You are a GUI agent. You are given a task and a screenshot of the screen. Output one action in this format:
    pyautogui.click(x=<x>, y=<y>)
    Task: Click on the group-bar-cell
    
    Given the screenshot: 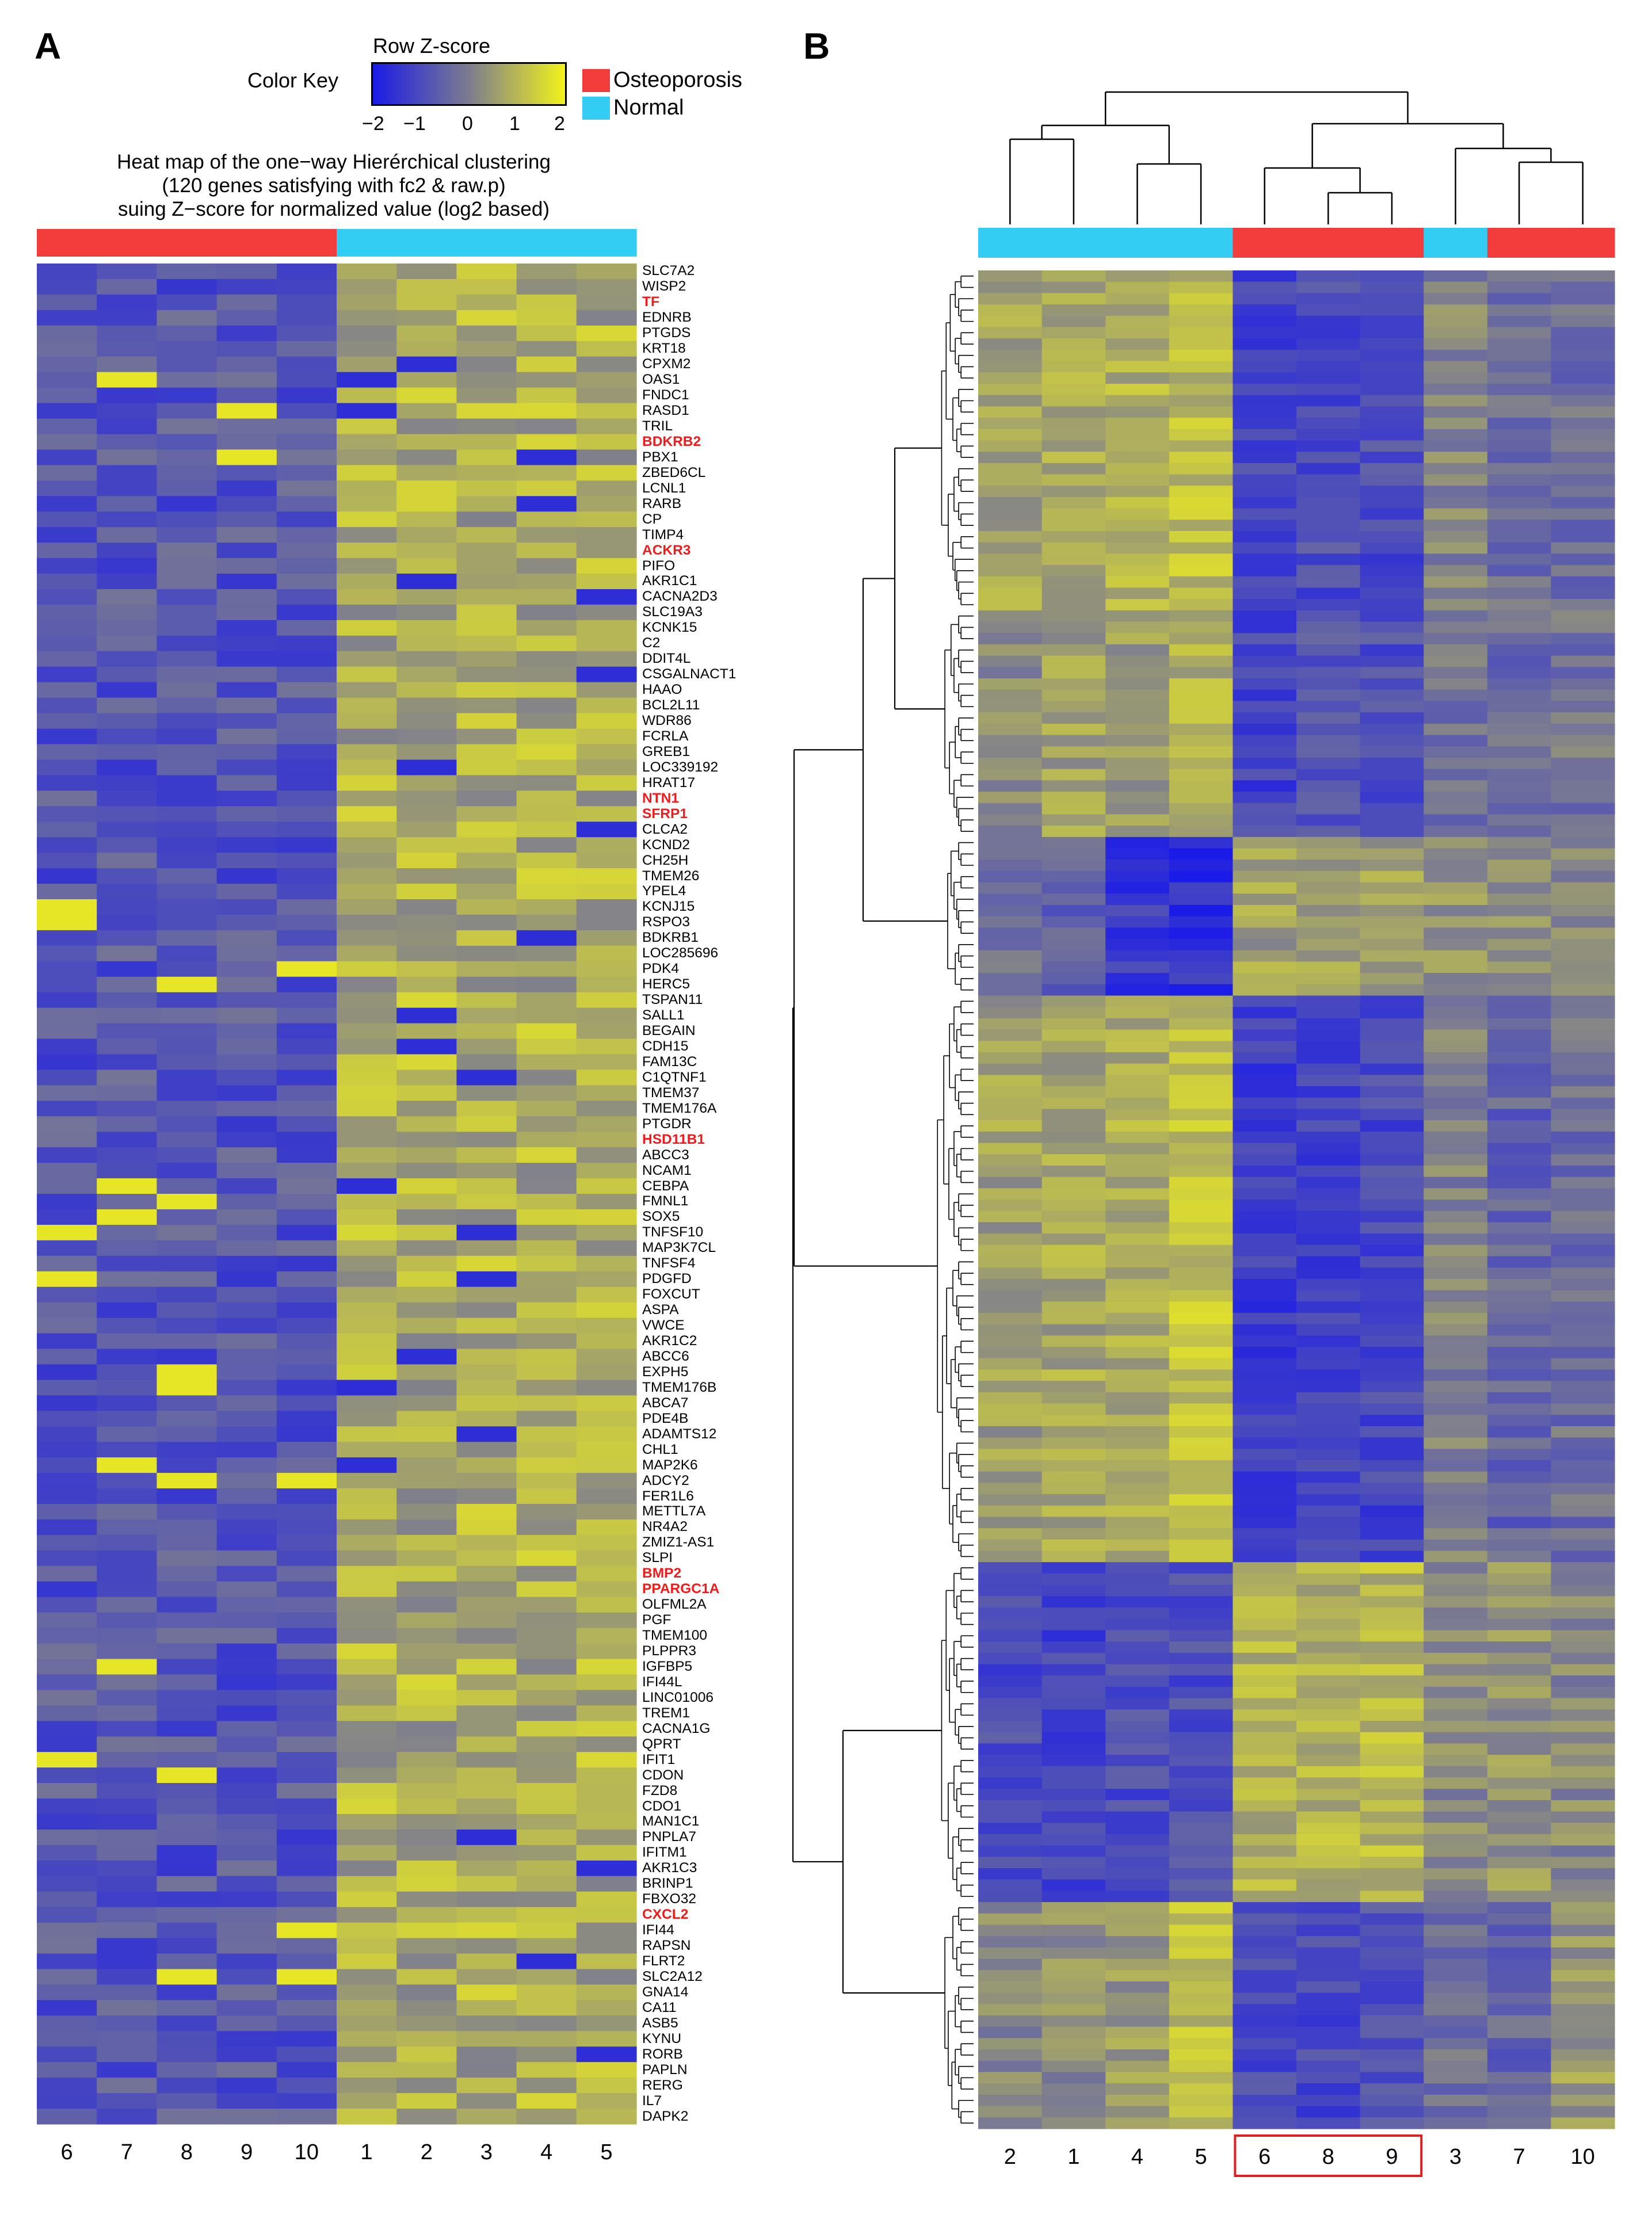 What is the action you would take?
    pyautogui.click(x=1519, y=243)
    